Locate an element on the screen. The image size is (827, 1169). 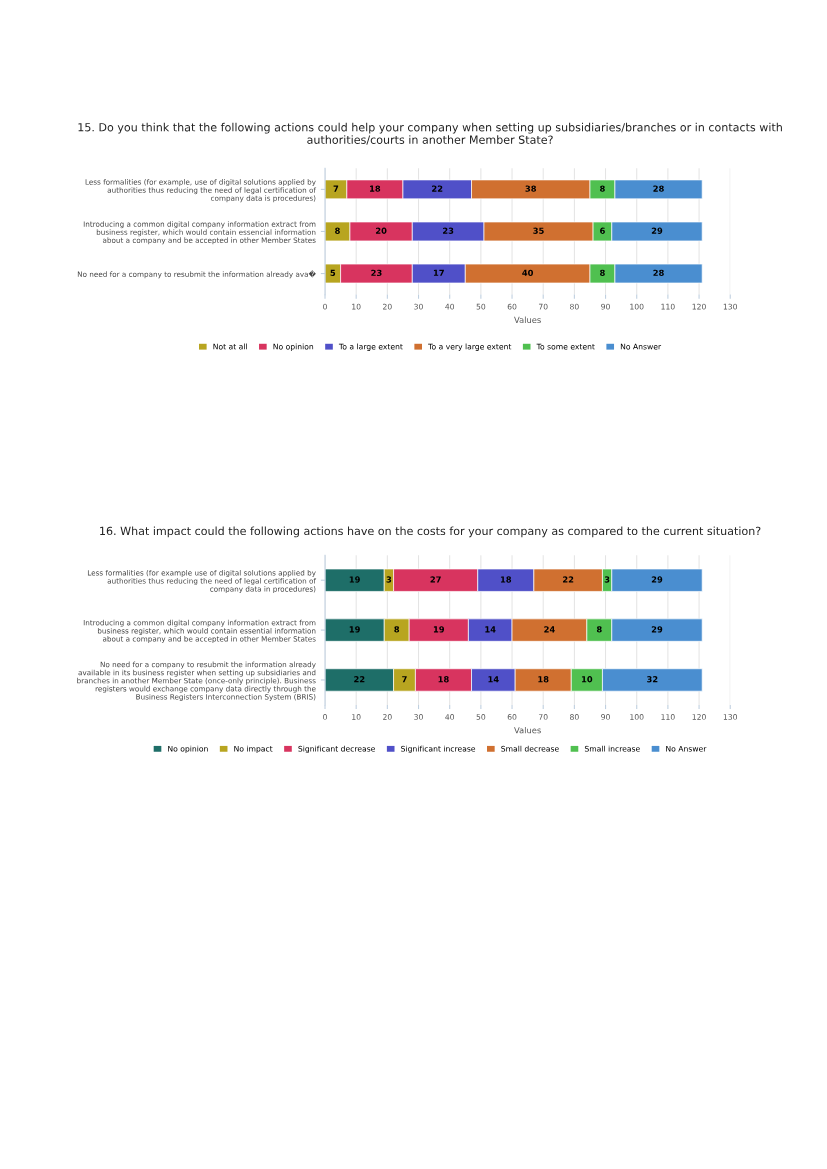
data-label: 24 is located at coordinates (549, 629).